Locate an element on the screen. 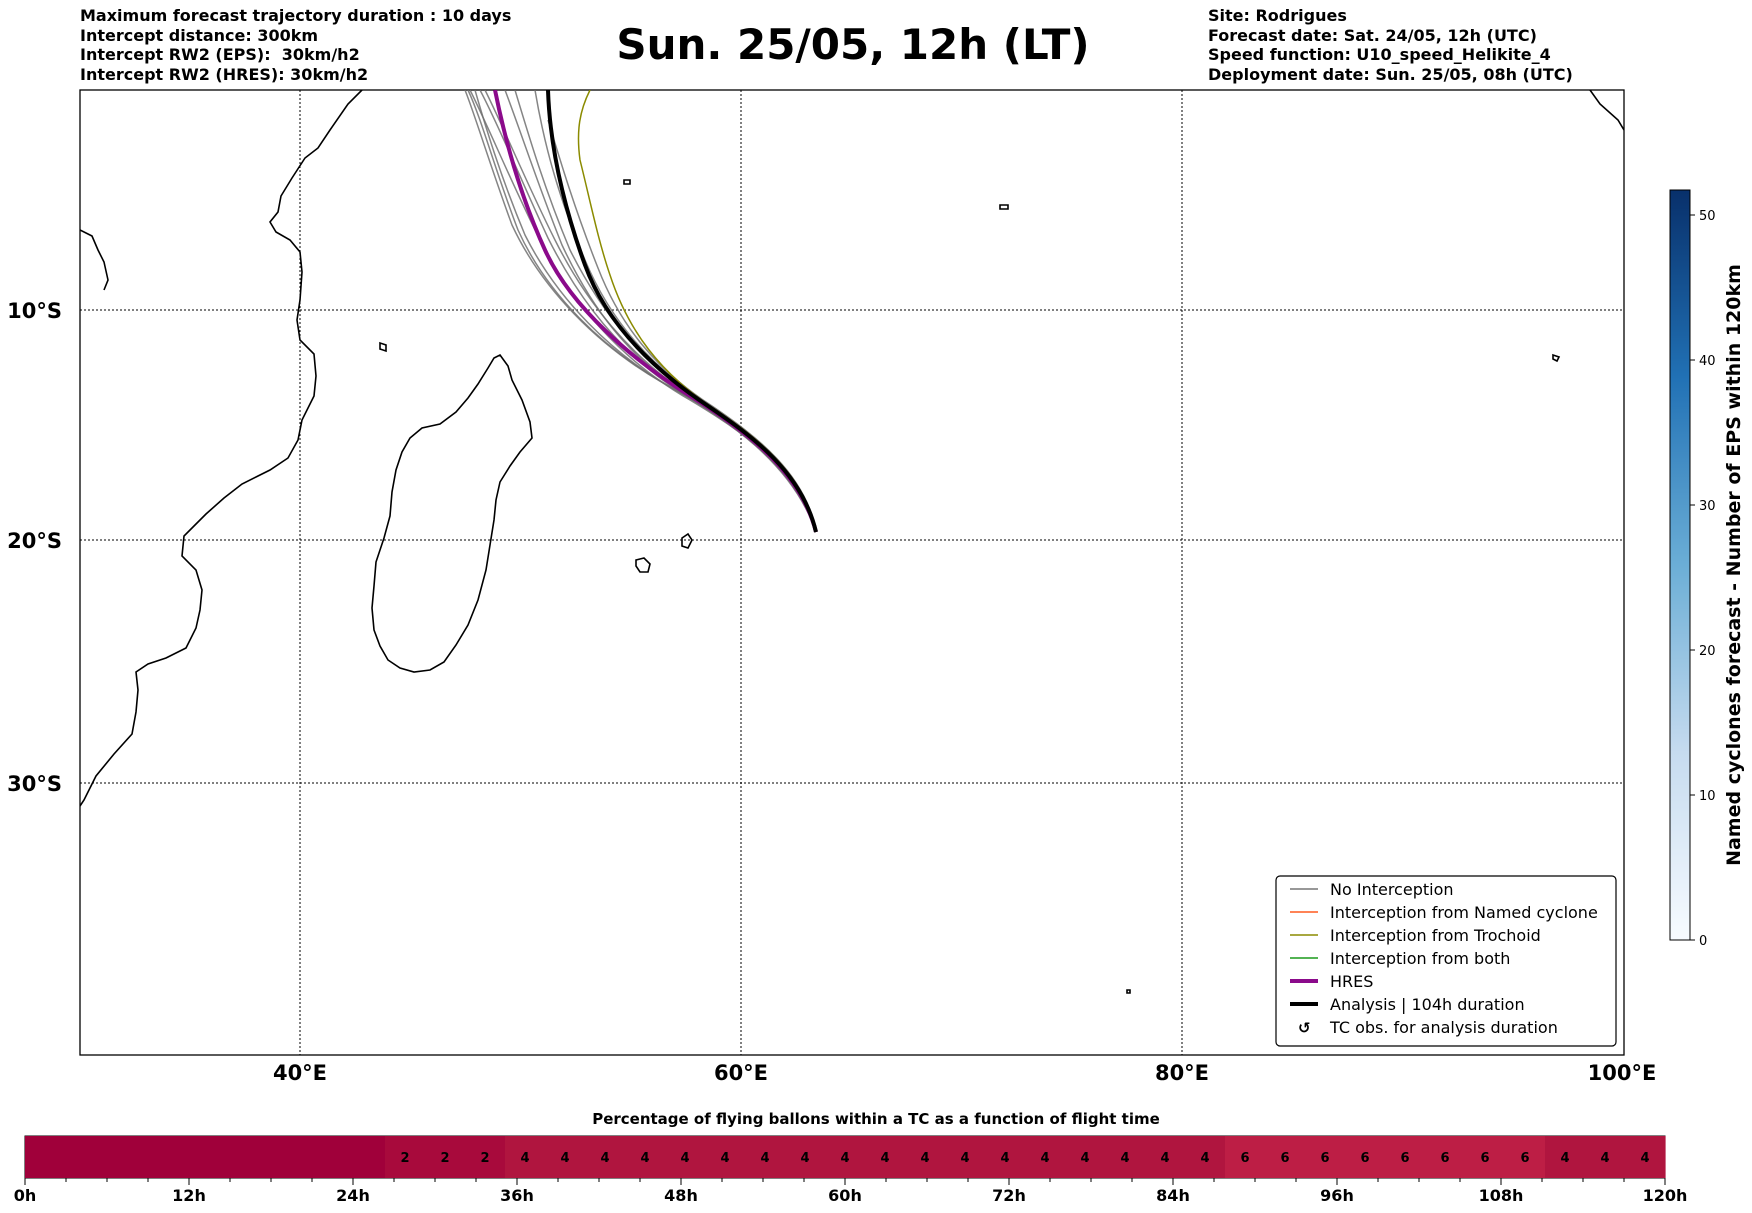 Image resolution: width=1752 pixels, height=1213 pixels. eps-trajectory is located at coordinates (640, 311).